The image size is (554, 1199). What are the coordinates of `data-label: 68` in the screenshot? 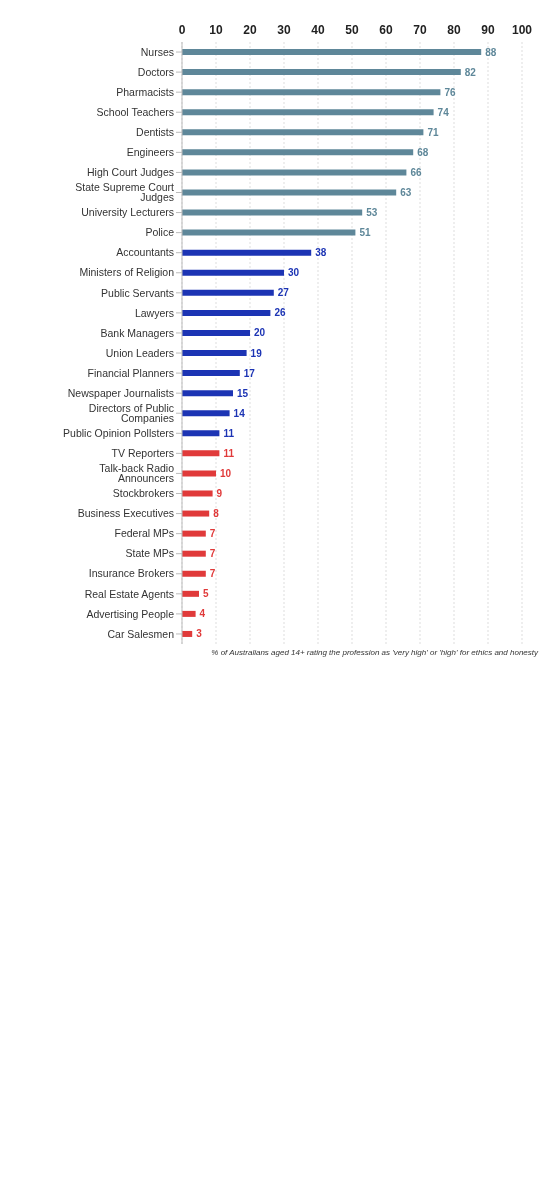 It's located at (423, 152).